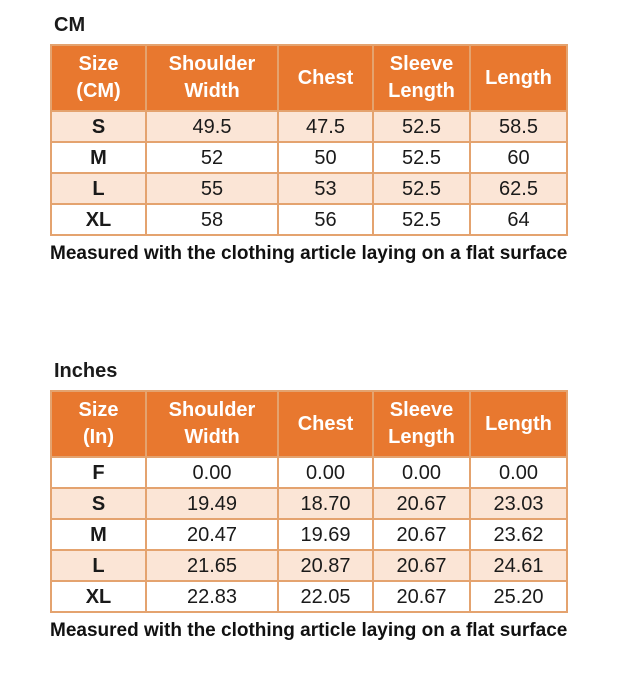 This screenshot has width=621, height=677. I want to click on value-cell: 64, so click(518, 219).